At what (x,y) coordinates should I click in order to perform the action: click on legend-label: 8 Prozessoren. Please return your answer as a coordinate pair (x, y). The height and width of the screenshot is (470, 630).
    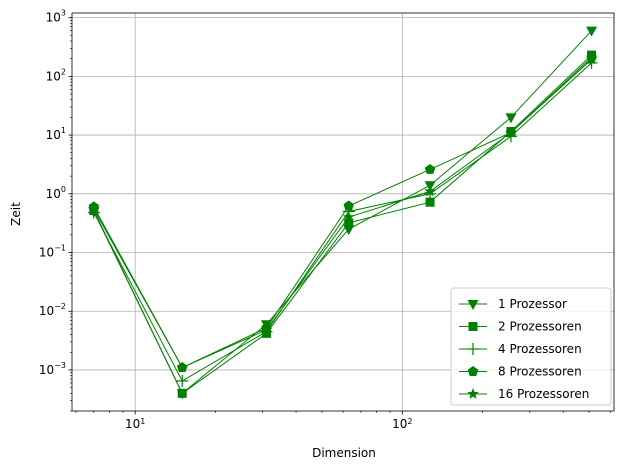
    Looking at the image, I should click on (540, 372).